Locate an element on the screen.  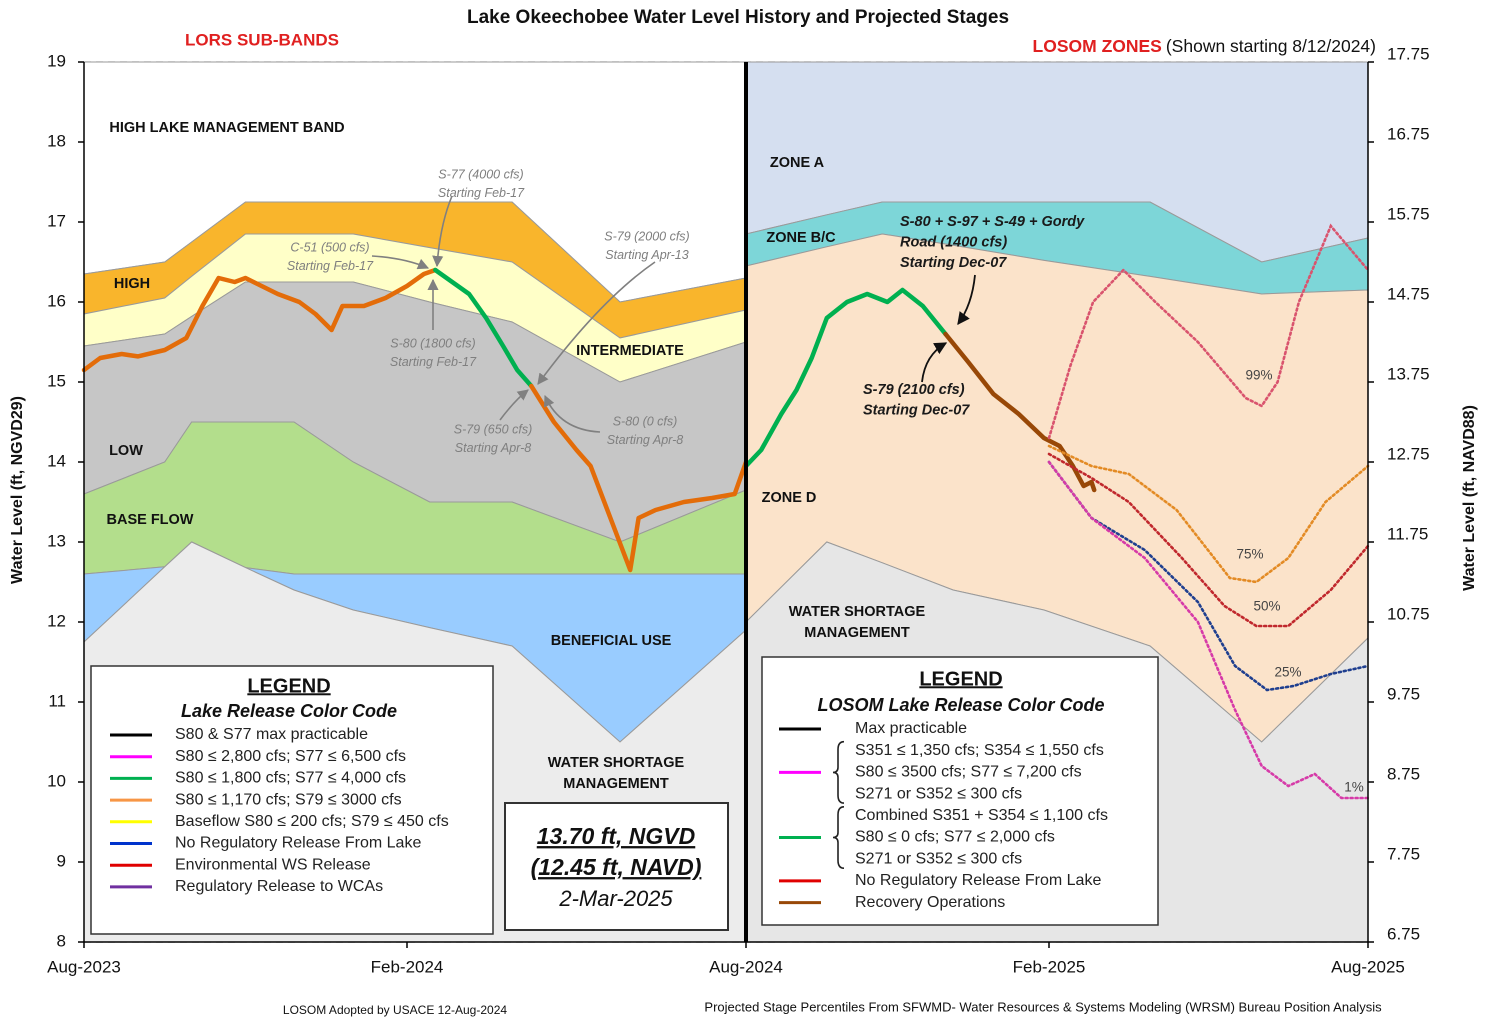
x-tick-label: Aug-2024 is located at coordinates (746, 966).